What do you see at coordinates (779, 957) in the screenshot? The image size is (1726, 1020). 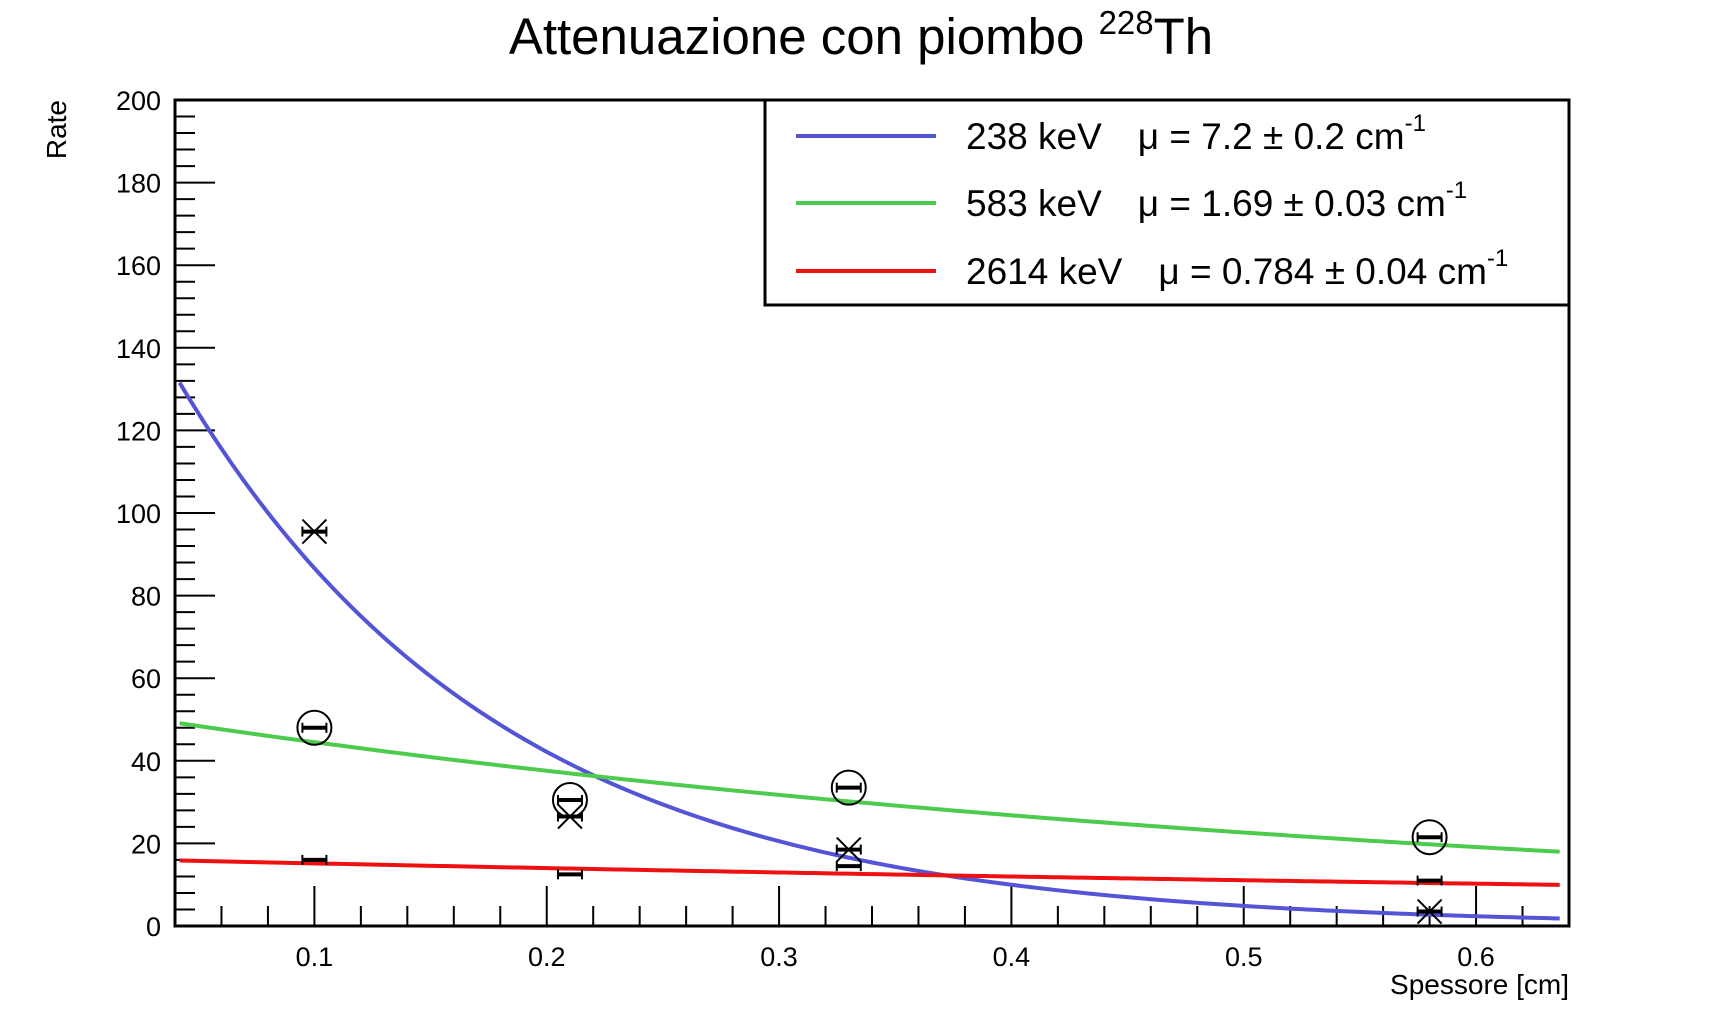 I see `x-tick-label: 0.3` at bounding box center [779, 957].